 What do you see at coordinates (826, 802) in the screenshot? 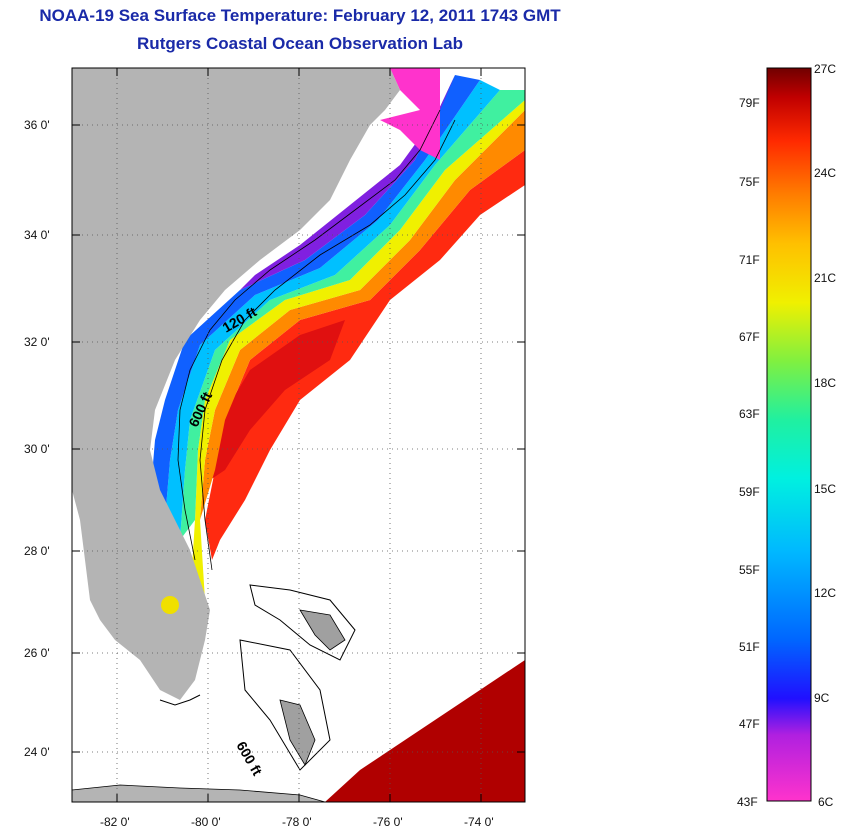
I see `colorbar-c-label: 6C` at bounding box center [826, 802].